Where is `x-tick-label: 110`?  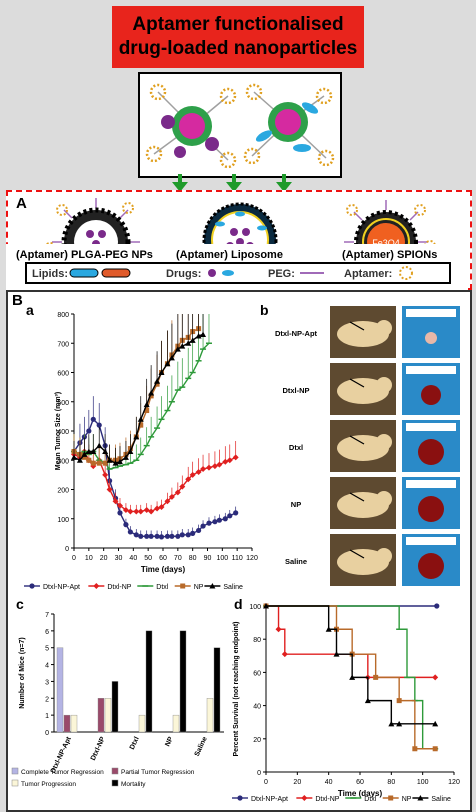
x-tick-label: 110 is located at coordinates (237, 558).